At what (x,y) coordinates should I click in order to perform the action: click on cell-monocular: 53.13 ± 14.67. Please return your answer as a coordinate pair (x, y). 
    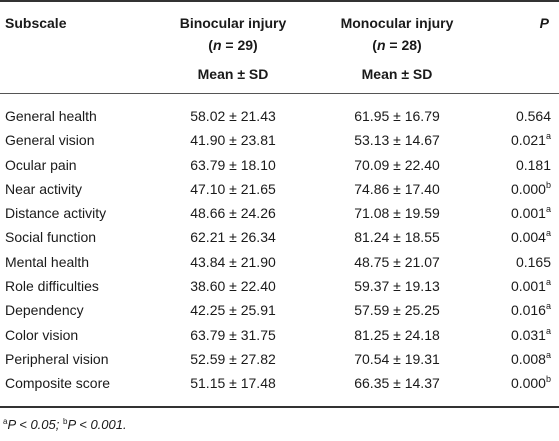
    Looking at the image, I should click on (397, 140).